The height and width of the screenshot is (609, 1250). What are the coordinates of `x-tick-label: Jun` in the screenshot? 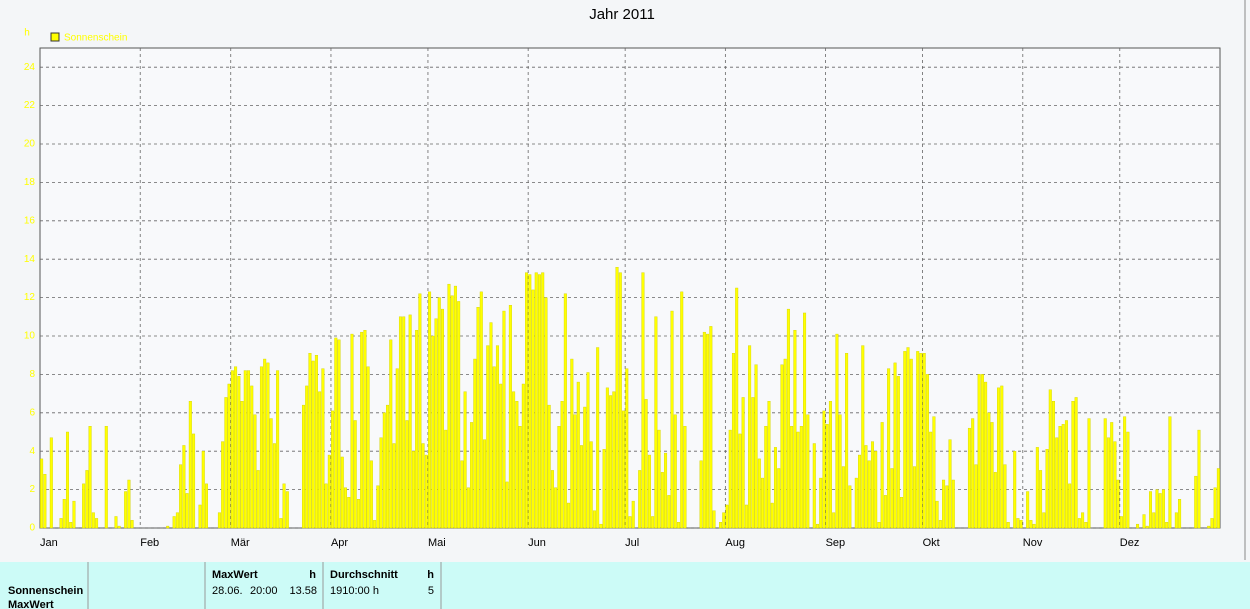 It's located at (537, 543).